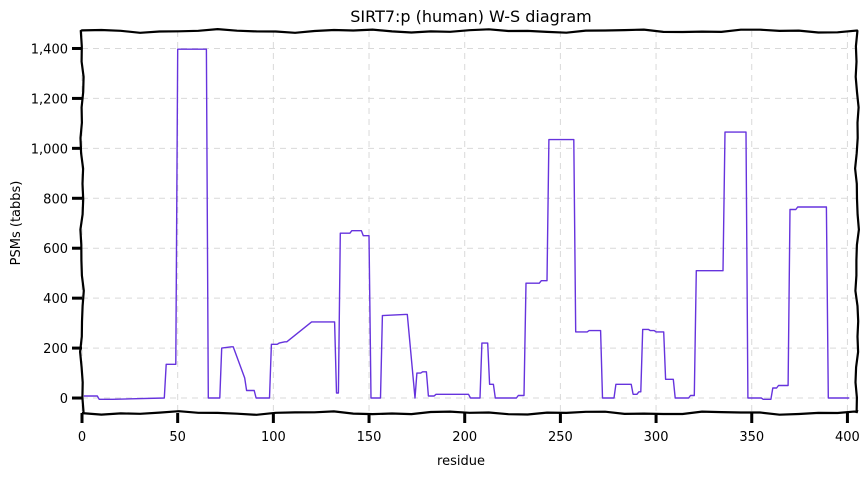  I want to click on x-axis-label: residue, so click(461, 461).